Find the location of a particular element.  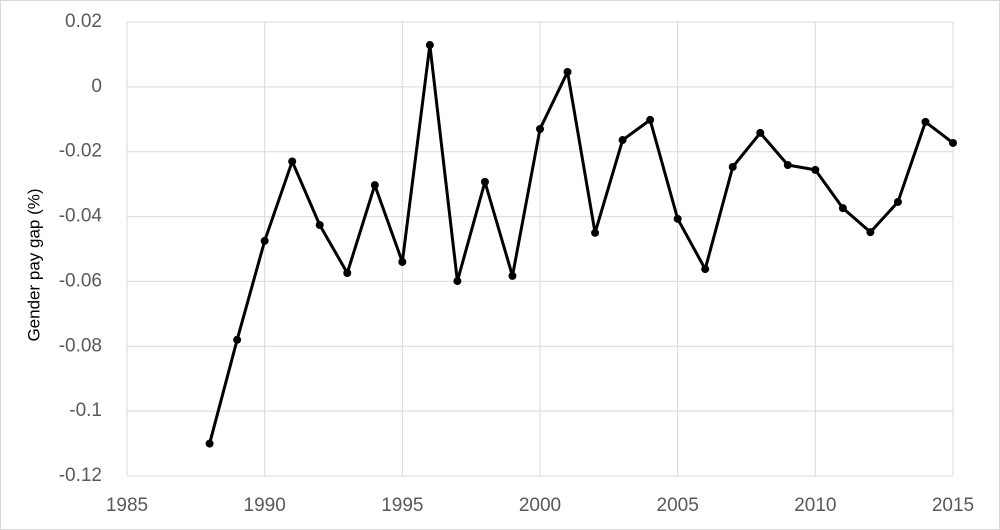

y-tick-label: -0.04 is located at coordinates (81, 216).